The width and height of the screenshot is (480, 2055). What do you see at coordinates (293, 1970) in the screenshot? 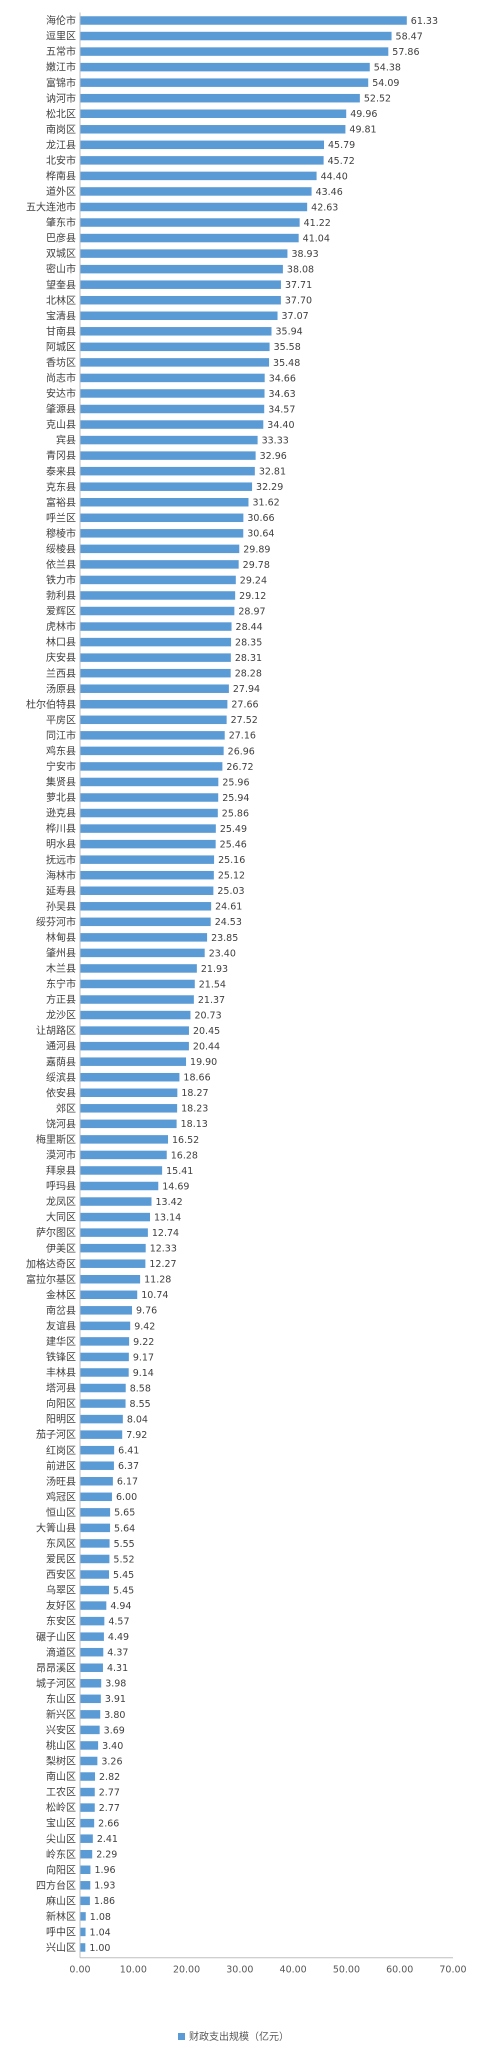
I see `x-tick-label: 40.00` at bounding box center [293, 1970].